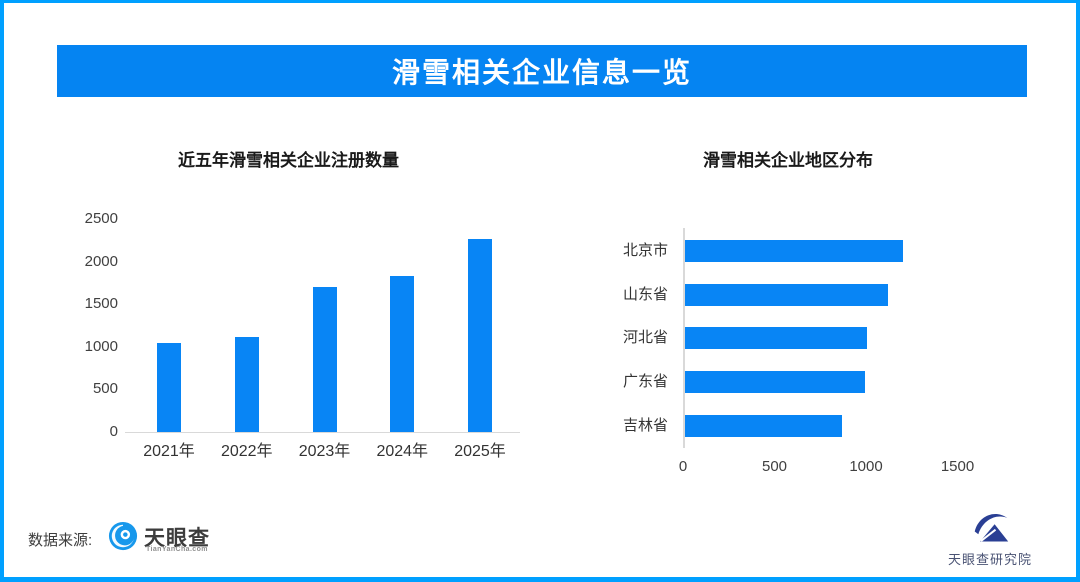 This screenshot has width=1080, height=582. I want to click on page-title: 滑雪相关企业信息一览, so click(541, 72).